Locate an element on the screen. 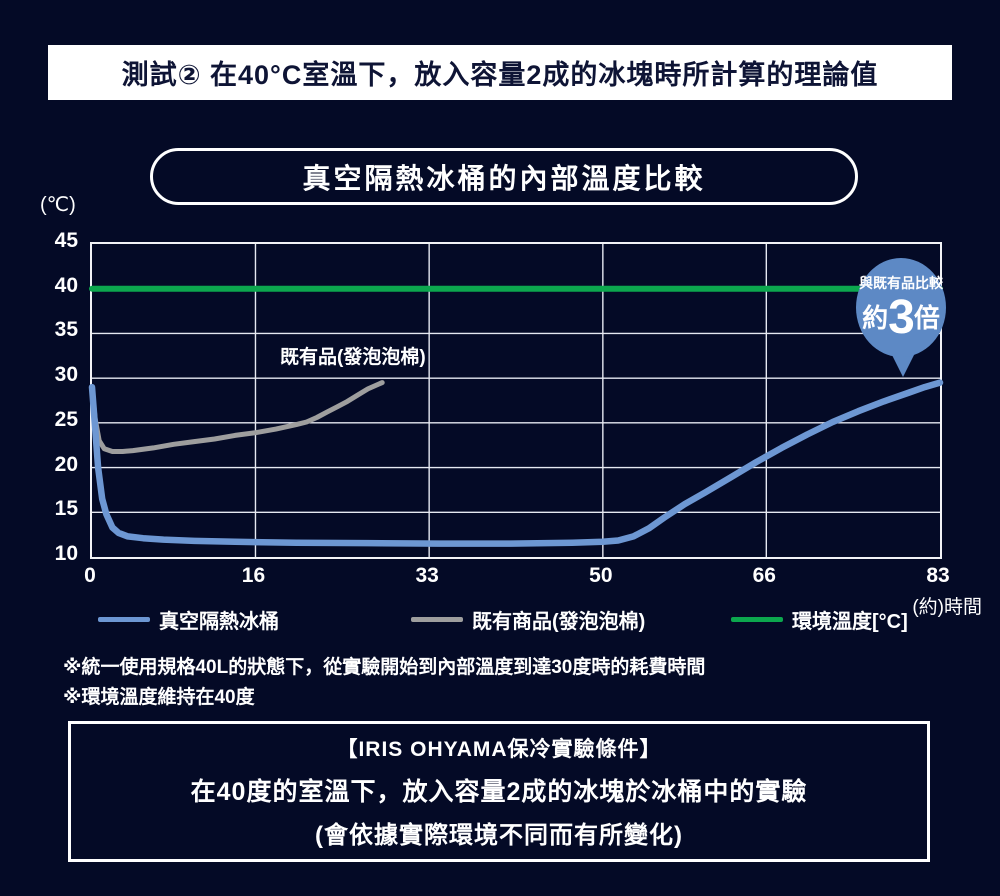 The image size is (1000, 896). top-banner: 測試② 在40°C室溫下，放入容量2成的冰塊時所計算的理論值 is located at coordinates (500, 72).